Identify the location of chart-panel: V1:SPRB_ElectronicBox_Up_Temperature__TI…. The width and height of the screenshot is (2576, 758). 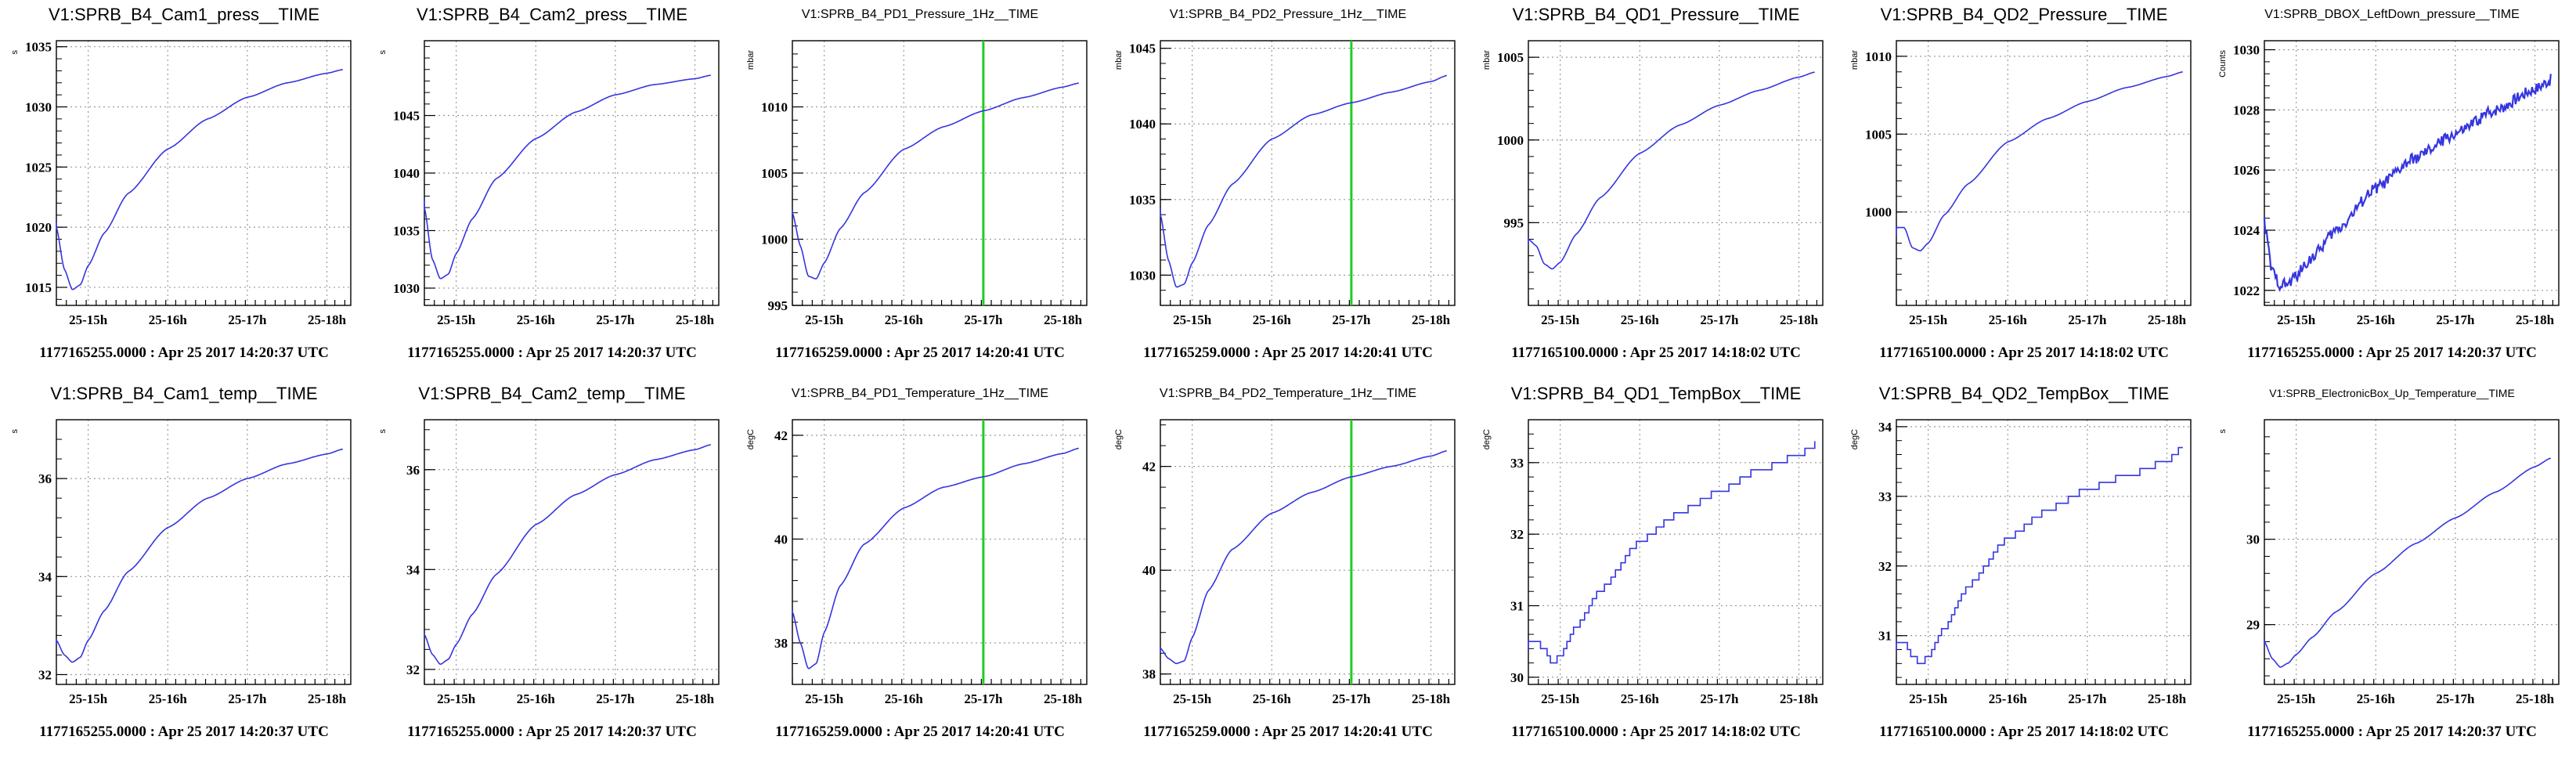
(2392, 568).